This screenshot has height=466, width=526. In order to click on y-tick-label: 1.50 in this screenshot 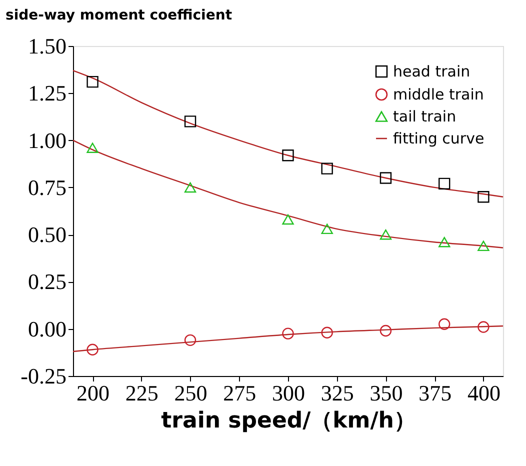, I will do `click(47, 46)`.